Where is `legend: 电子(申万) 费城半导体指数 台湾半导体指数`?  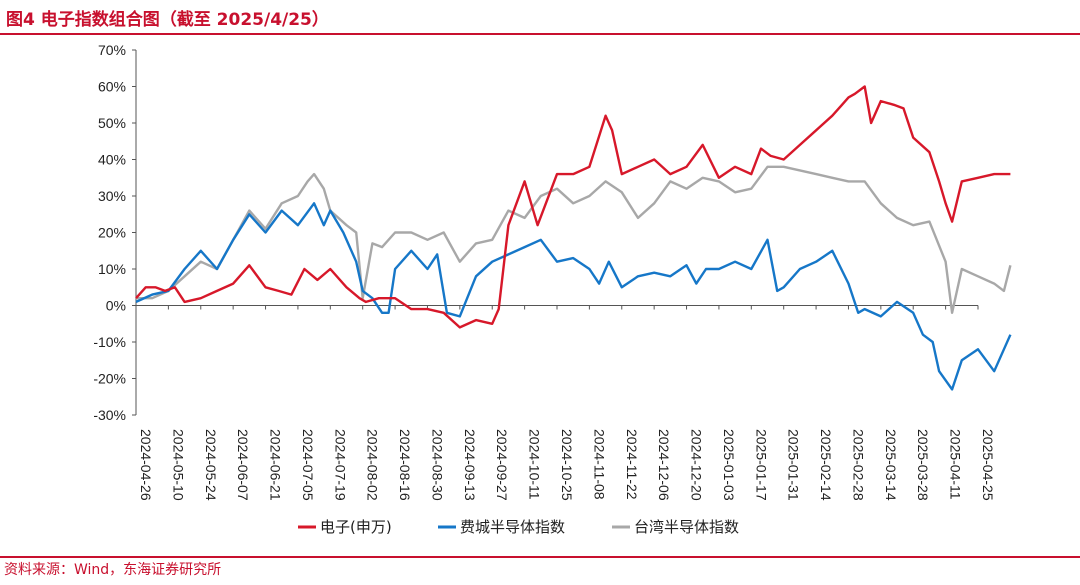
legend: 电子(申万) 费城半导体指数 台湾半导体指数 is located at coordinates (518, 527).